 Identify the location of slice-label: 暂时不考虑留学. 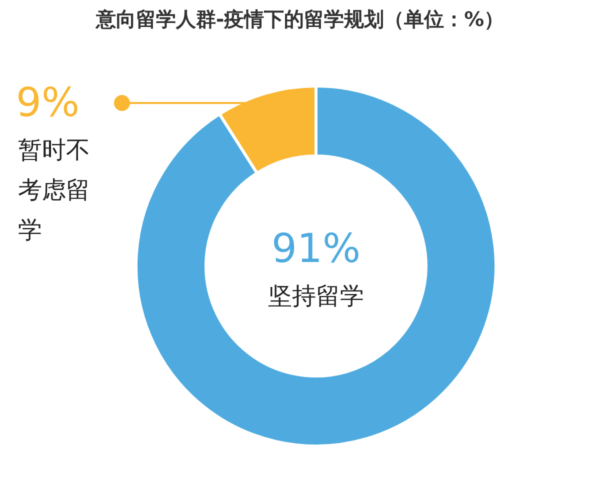
(54, 190).